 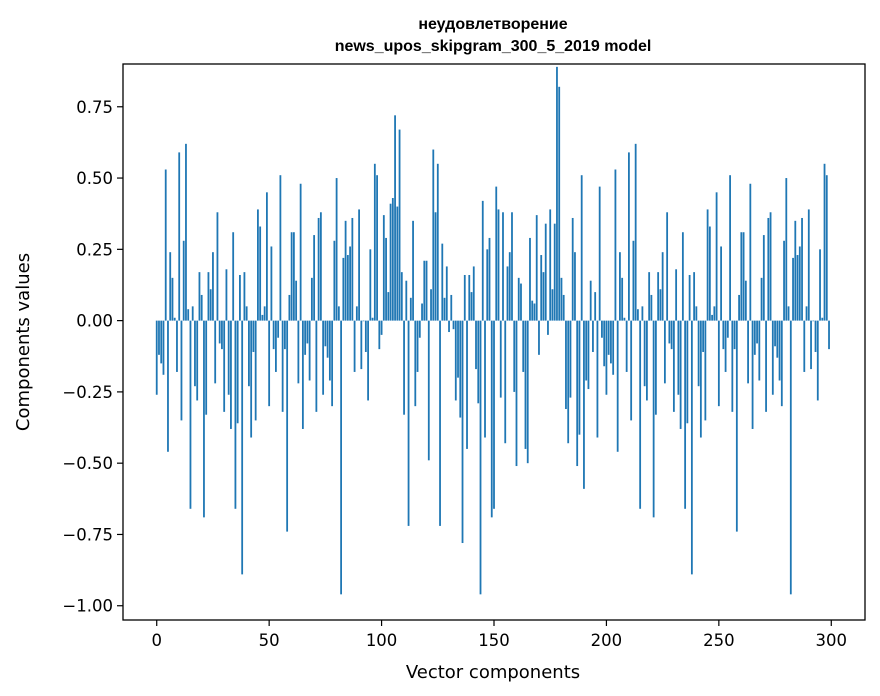 I want to click on x-tick-label: 250, so click(x=719, y=640).